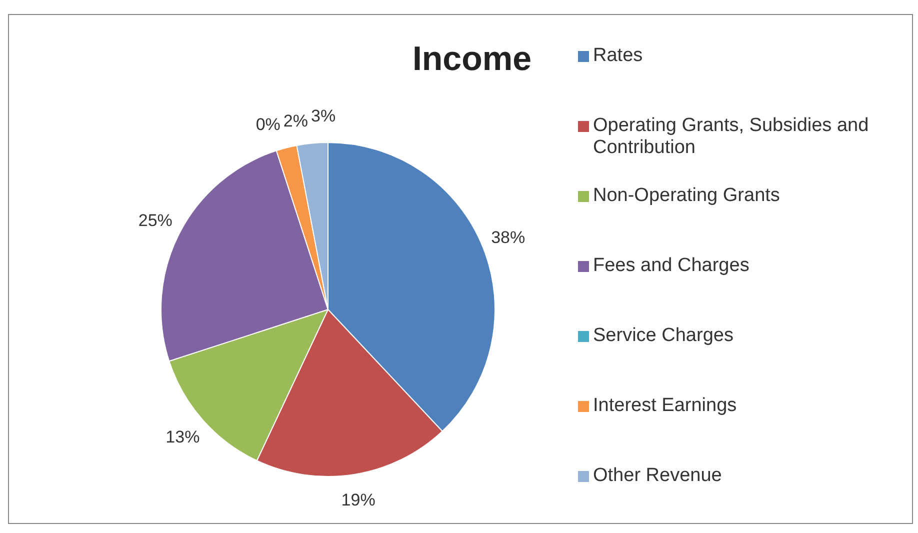 The image size is (918, 533). I want to click on chart-title: Income, so click(472, 59).